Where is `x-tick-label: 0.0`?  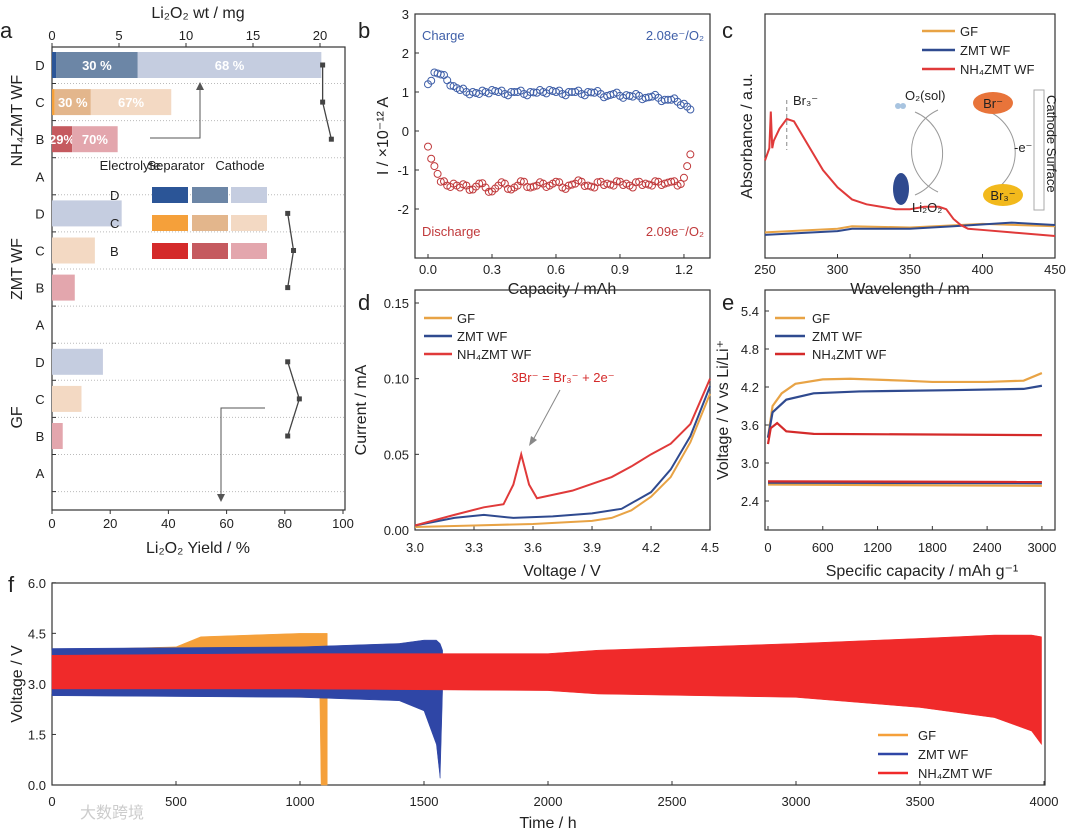 x-tick-label: 0.0 is located at coordinates (428, 269).